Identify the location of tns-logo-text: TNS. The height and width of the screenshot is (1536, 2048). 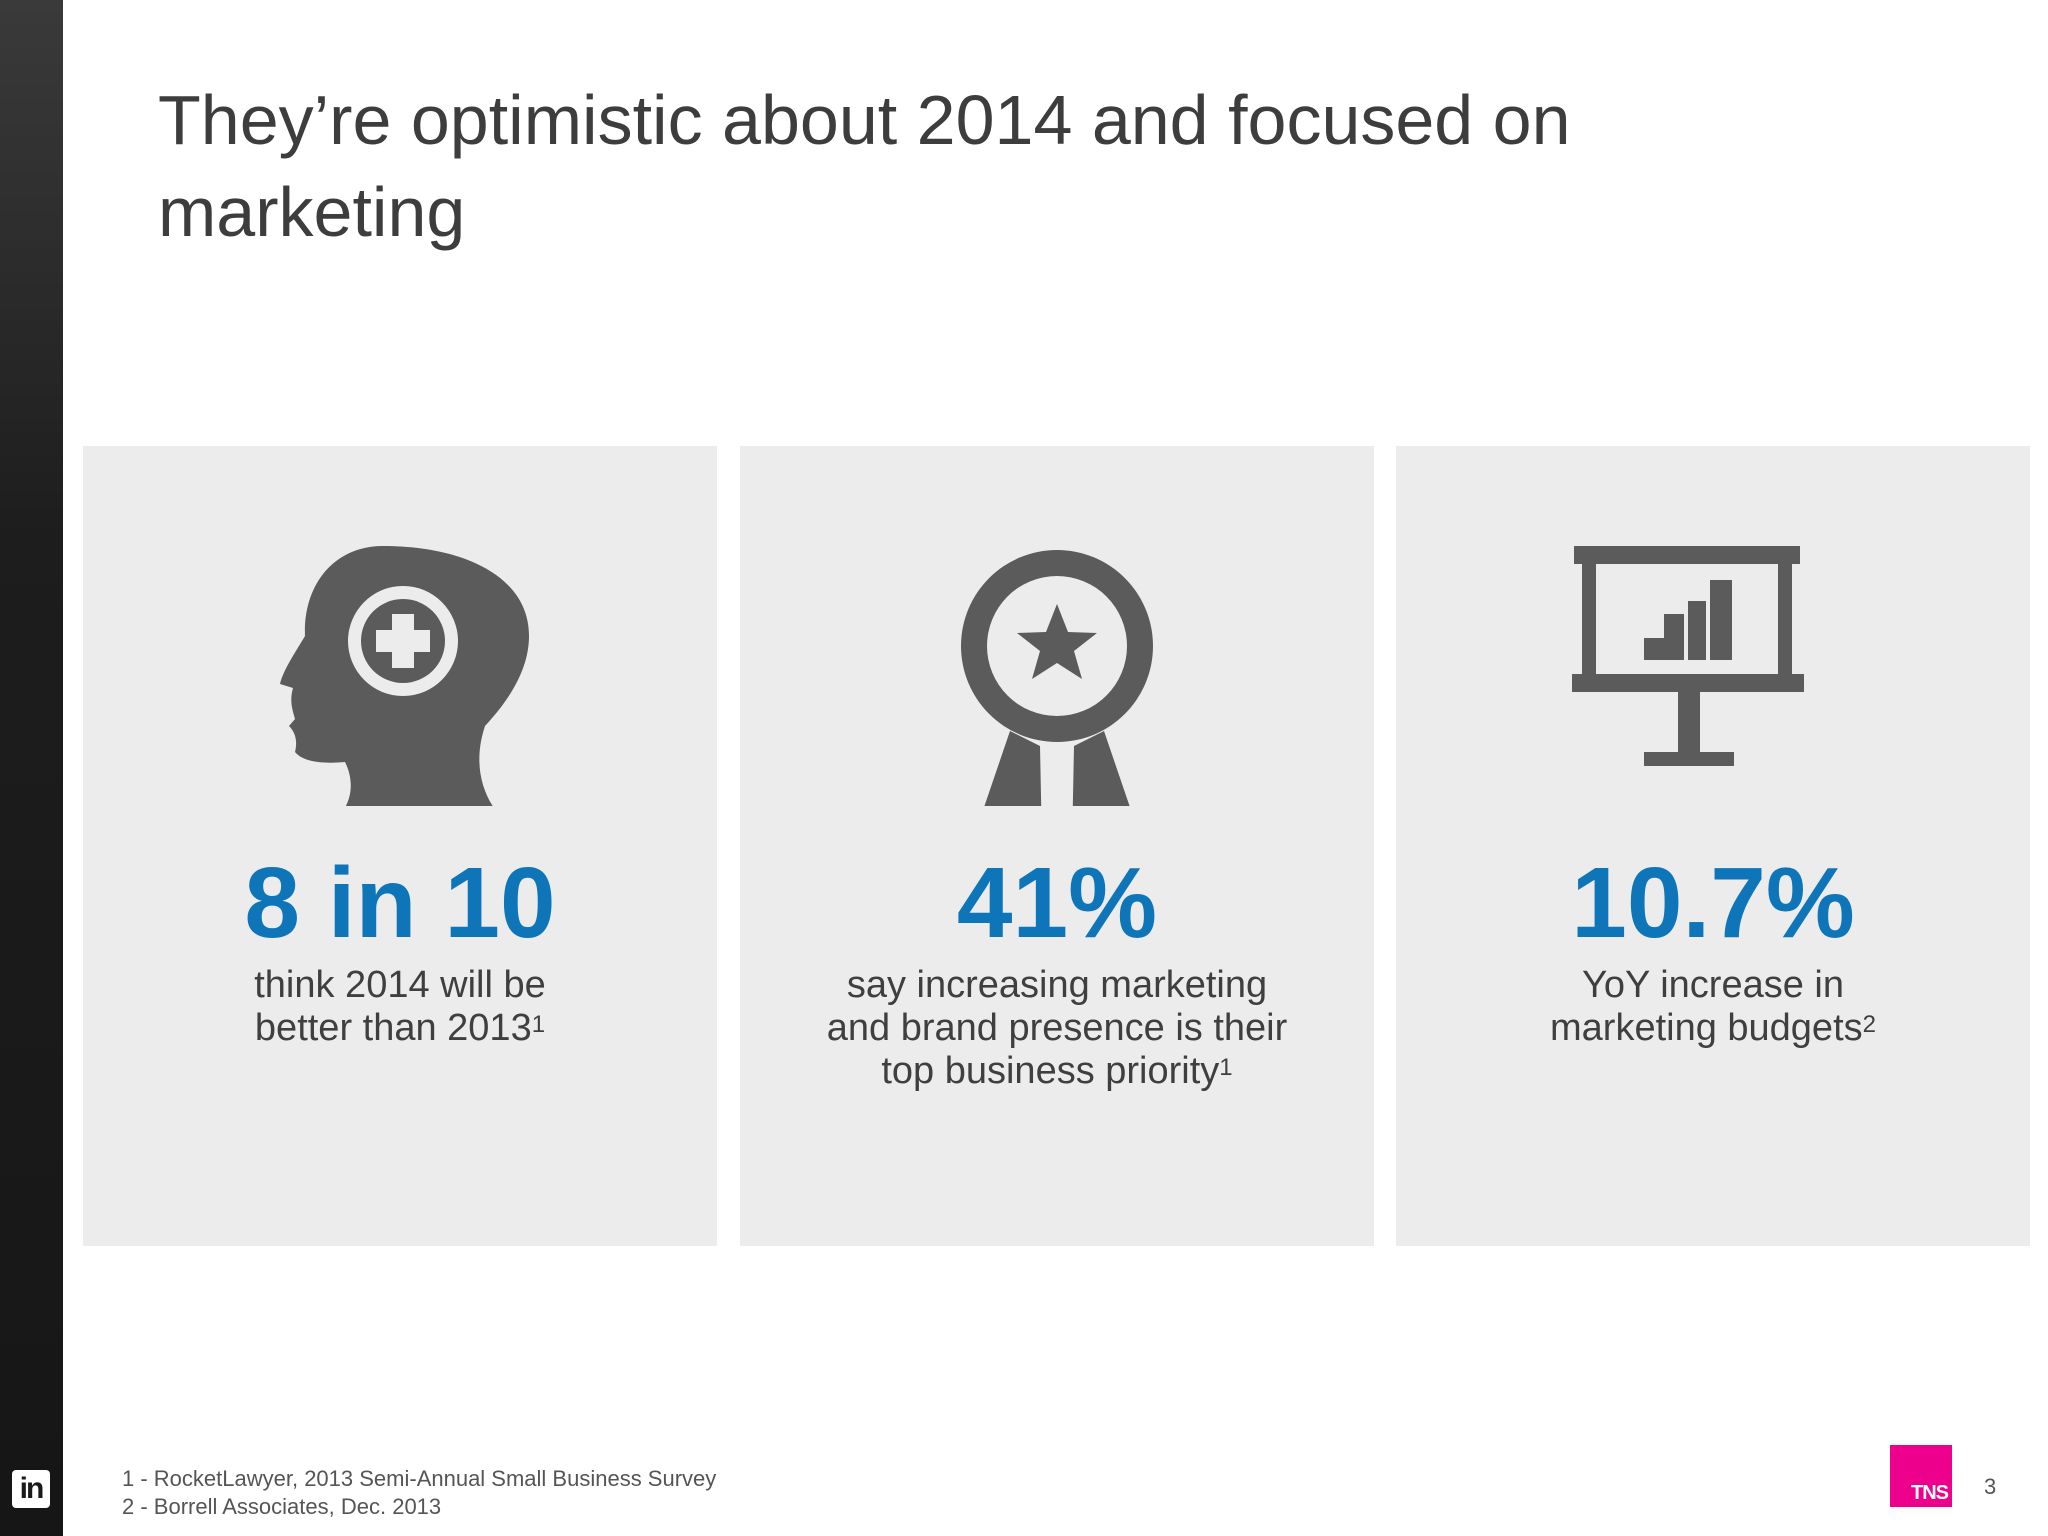
(1930, 1493).